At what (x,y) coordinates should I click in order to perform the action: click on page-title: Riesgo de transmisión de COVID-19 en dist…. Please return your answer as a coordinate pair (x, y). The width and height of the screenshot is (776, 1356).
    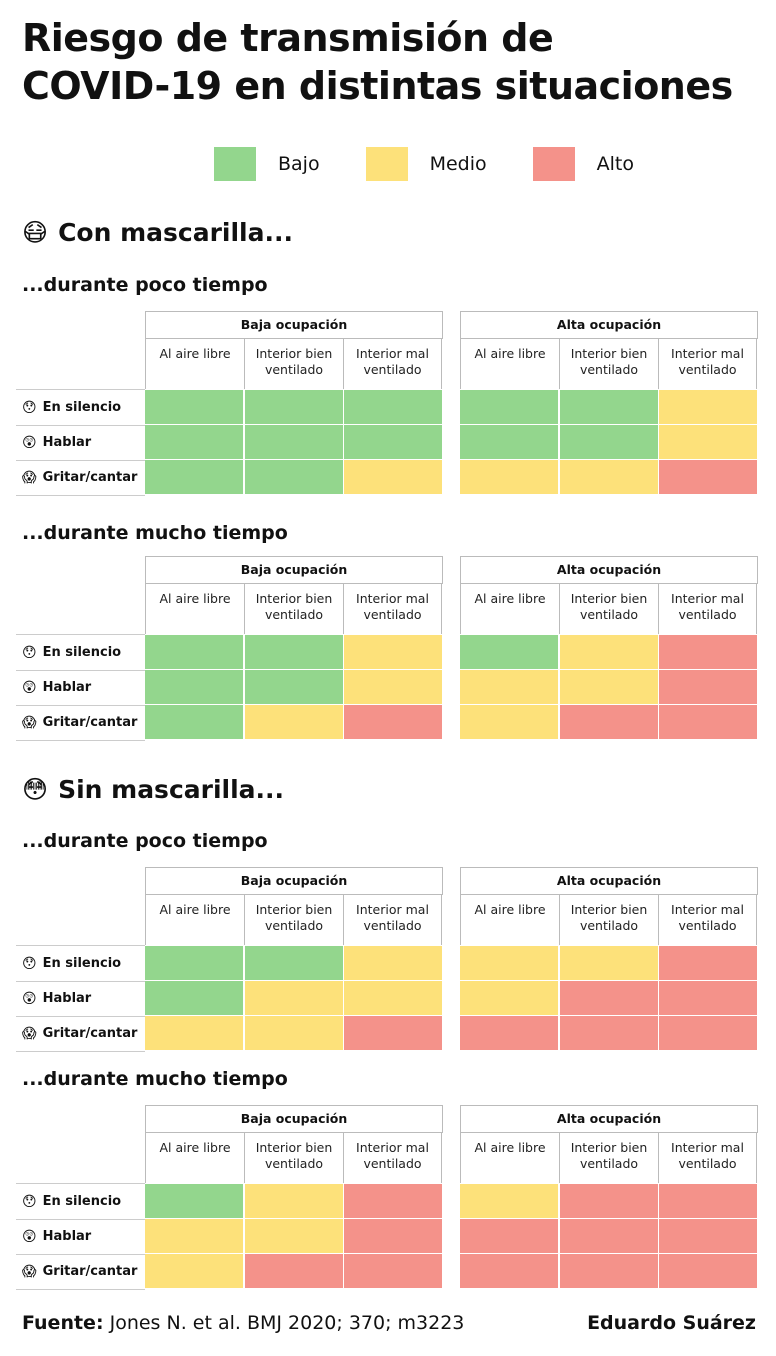
    Looking at the image, I should click on (377, 62).